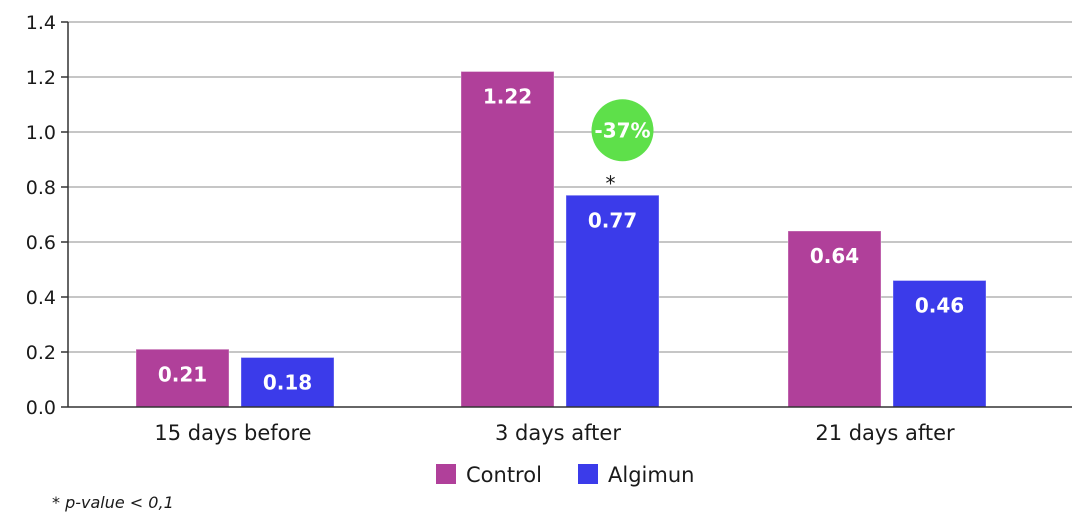 The width and height of the screenshot is (1080, 517). I want to click on bar-value-label: 0.46, so click(939, 306).